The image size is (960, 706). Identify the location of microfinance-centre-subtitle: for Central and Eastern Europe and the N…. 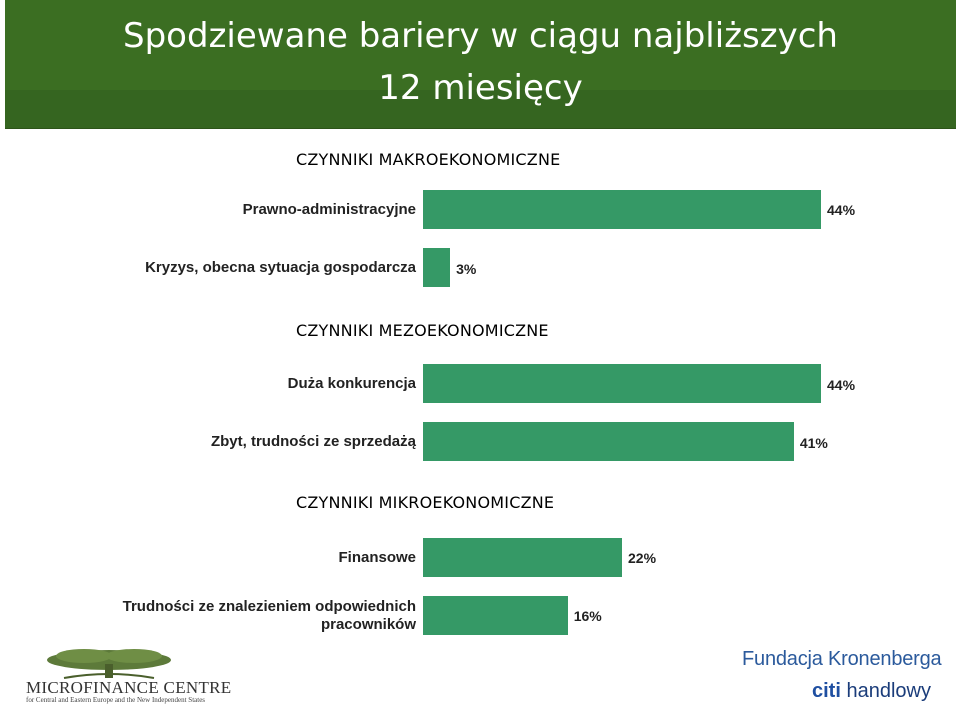
(116, 700).